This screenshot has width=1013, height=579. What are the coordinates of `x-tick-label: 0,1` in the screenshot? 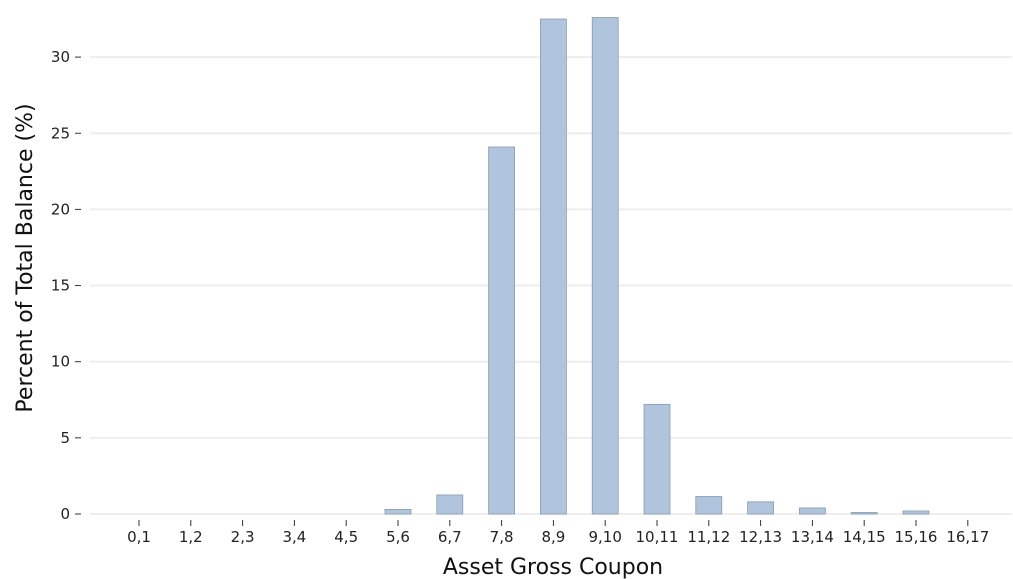 It's located at (139, 537).